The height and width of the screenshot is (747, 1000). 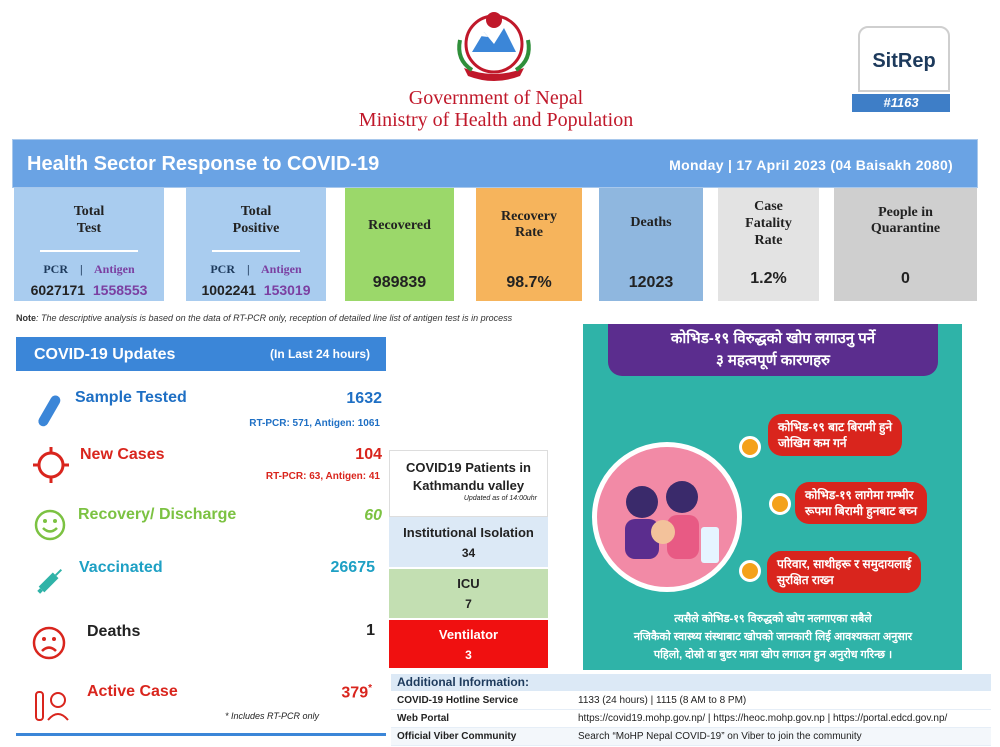 What do you see at coordinates (256, 228) in the screenshot?
I see `card-label: Positive` at bounding box center [256, 228].